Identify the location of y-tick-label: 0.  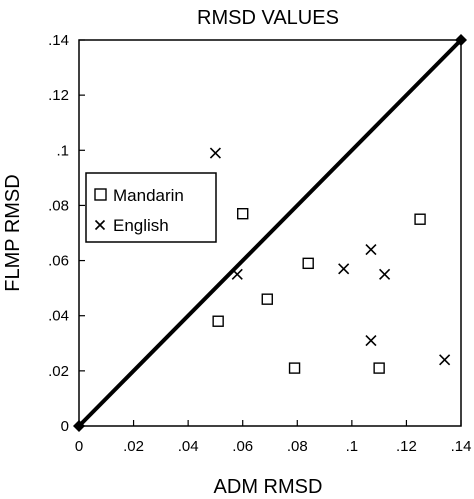
(65, 426).